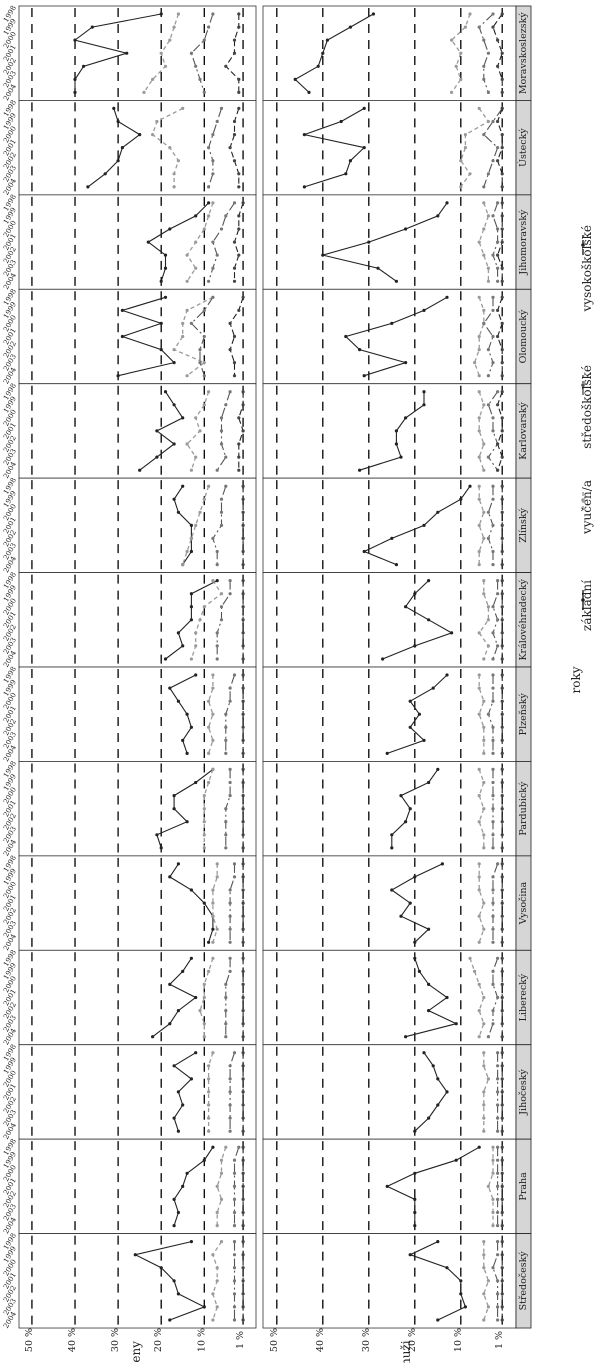 The width and height of the screenshot is (607, 1363). I want to click on y-tick-label: 30 %, so click(115, 1340).